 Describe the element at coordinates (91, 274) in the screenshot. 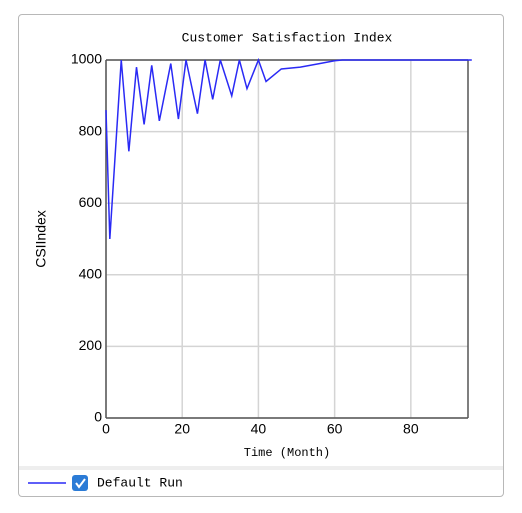

I see `y-tick-label: 400` at that location.